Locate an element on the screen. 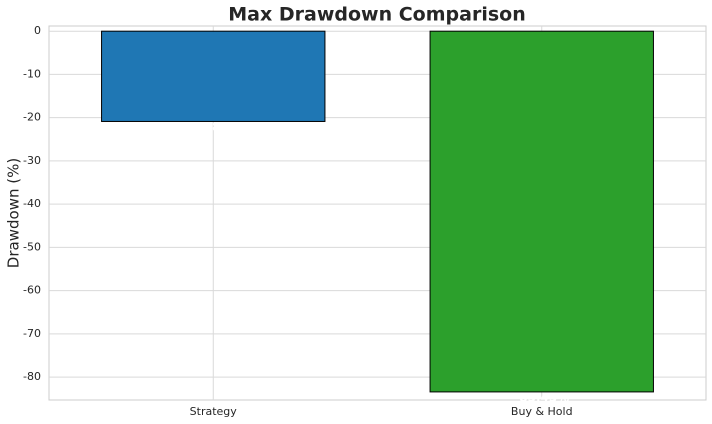 This screenshot has height=424, width=712. y-tick-label: -60 is located at coordinates (32, 290).